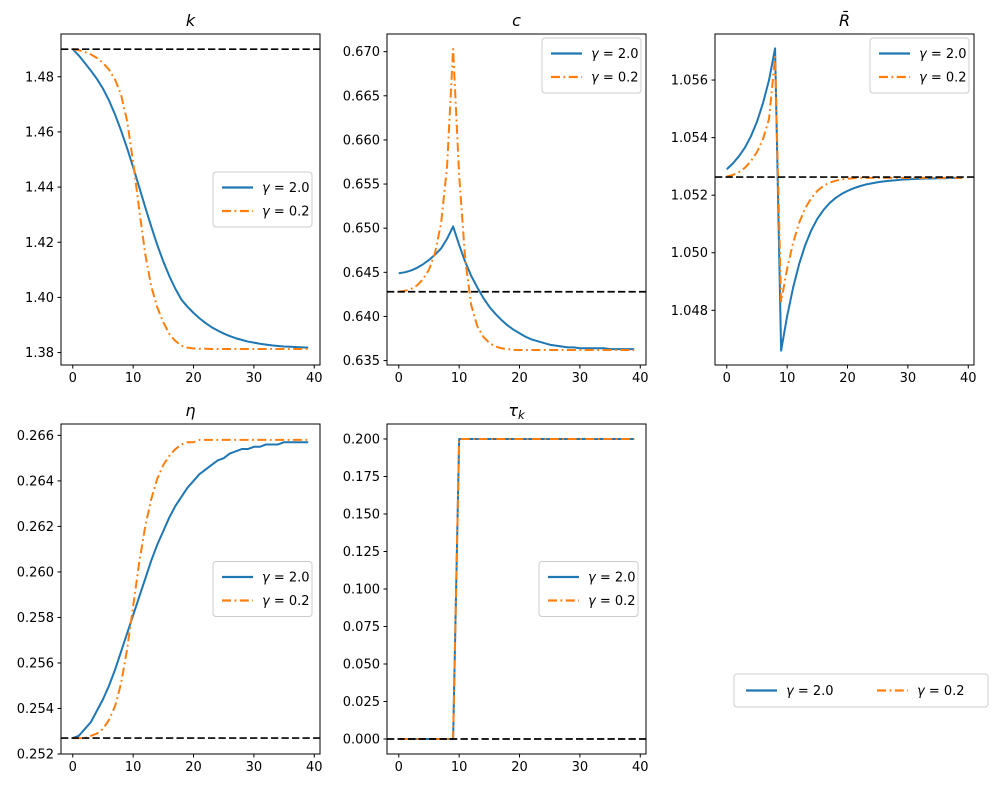  What do you see at coordinates (314, 767) in the screenshot?
I see `x-tick-label-eta: 40` at bounding box center [314, 767].